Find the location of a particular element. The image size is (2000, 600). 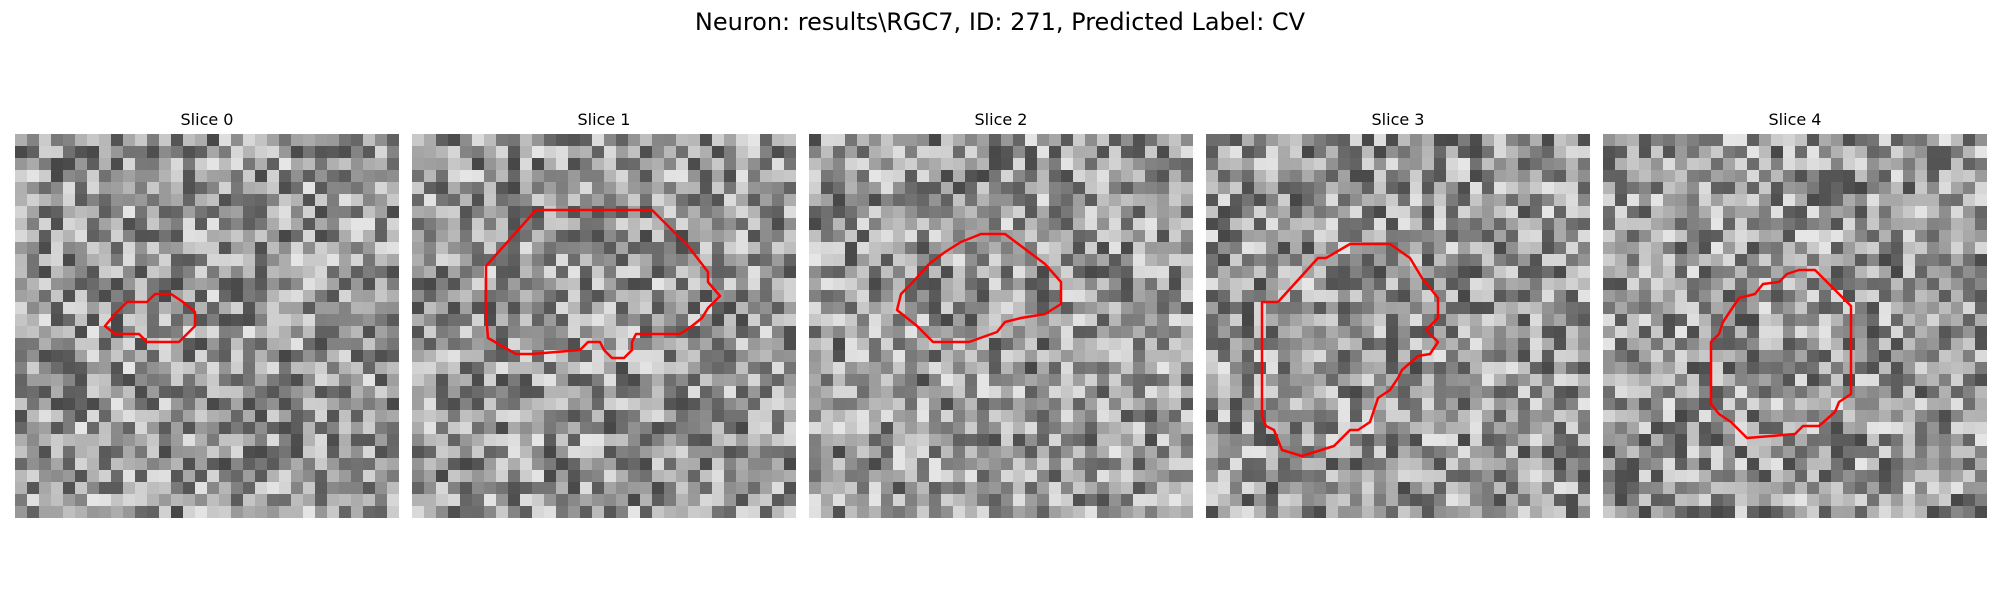

slice-panel-4: Slice 4 is located at coordinates (1795, 314).